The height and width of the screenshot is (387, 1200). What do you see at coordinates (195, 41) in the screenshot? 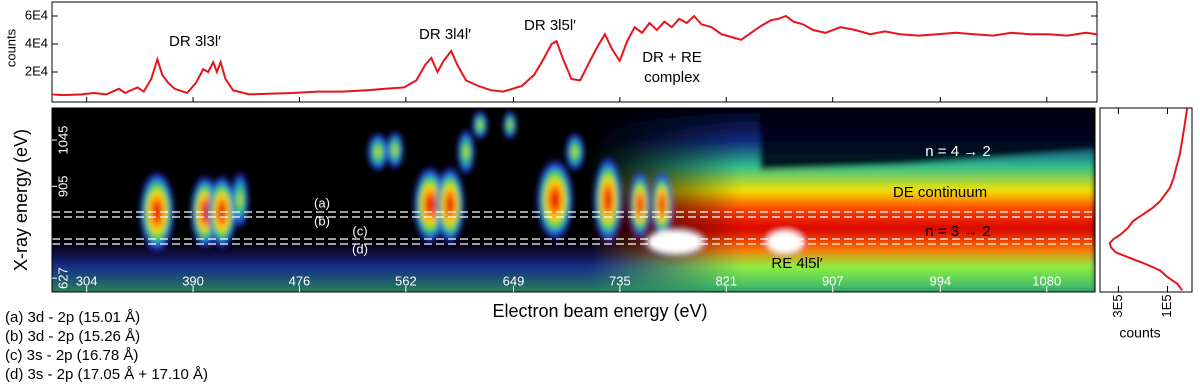
I see `annotation: DR 3l3l′` at bounding box center [195, 41].